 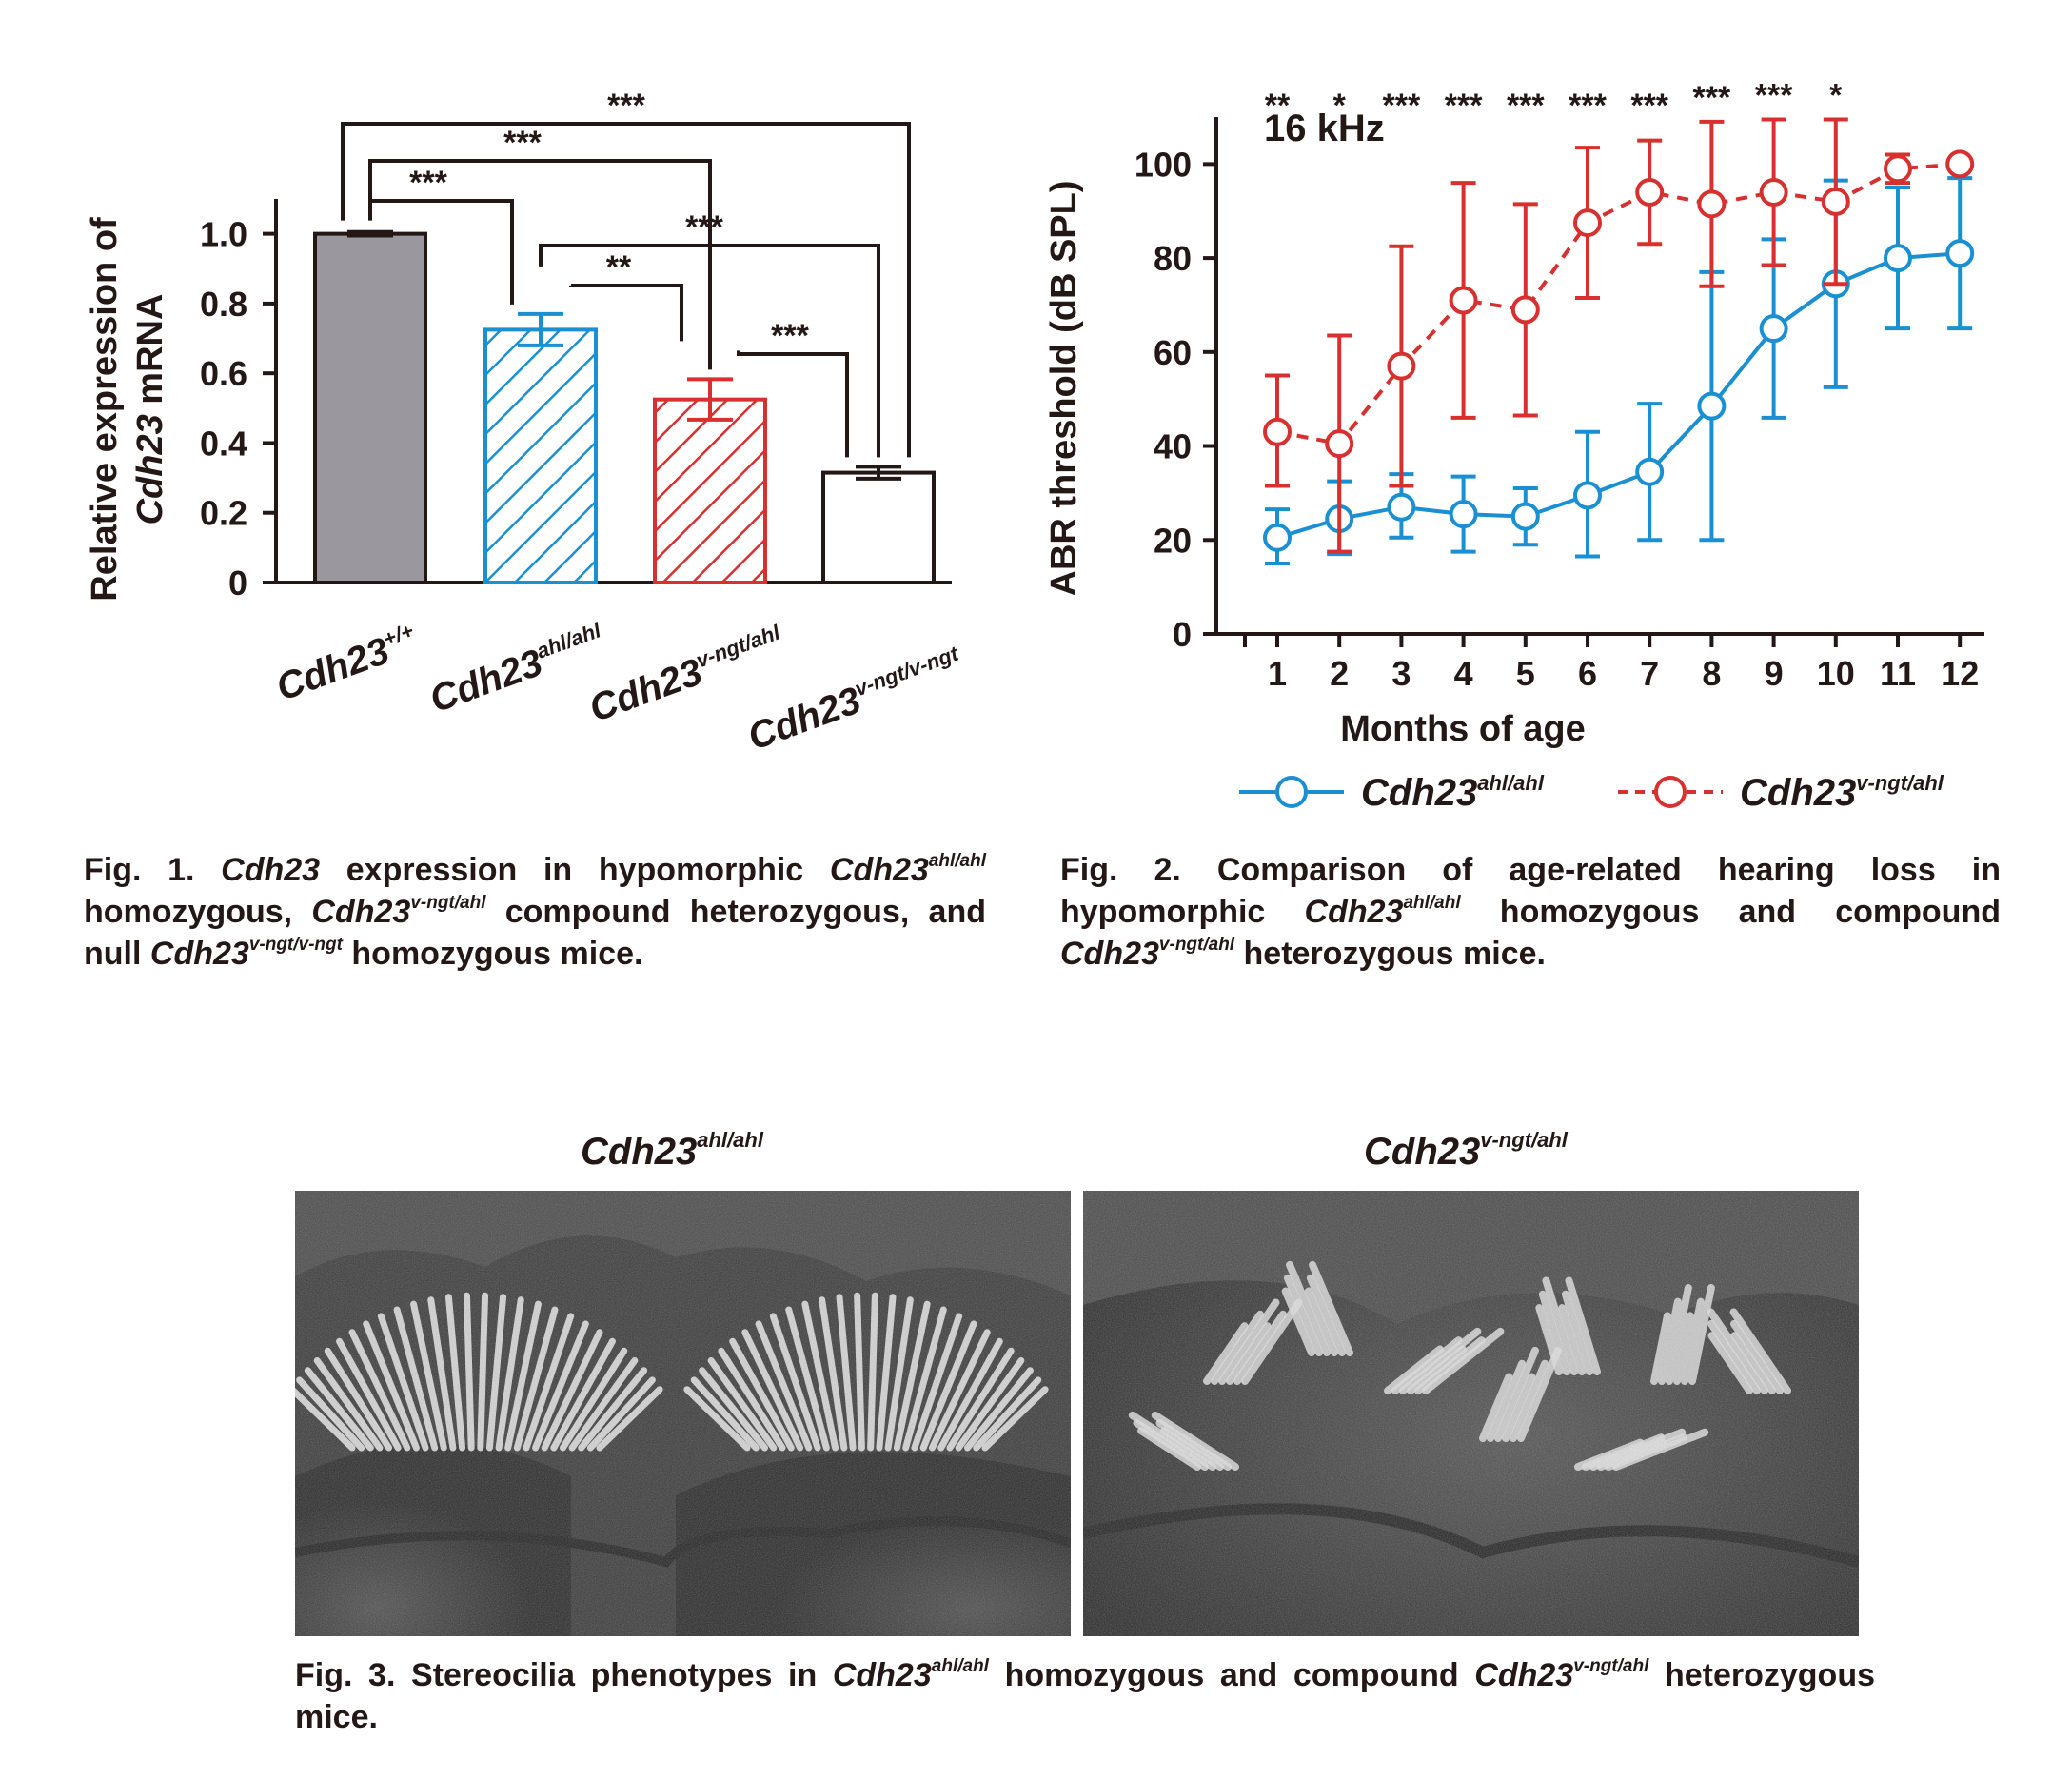 What do you see at coordinates (1898, 673) in the screenshot?
I see `x-tick-label: 11` at bounding box center [1898, 673].